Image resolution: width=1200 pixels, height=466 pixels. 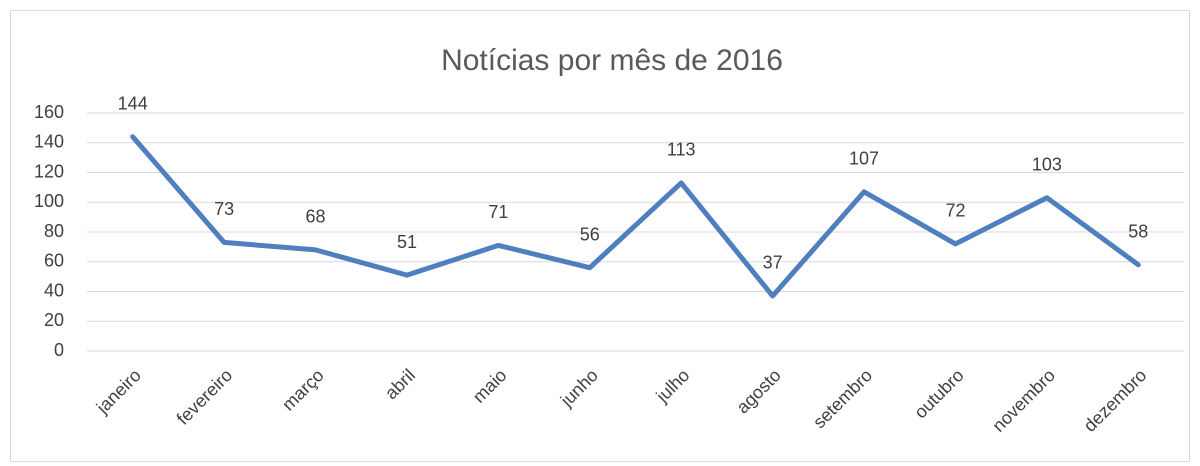 What do you see at coordinates (49, 201) in the screenshot?
I see `y-tick-label: 100` at bounding box center [49, 201].